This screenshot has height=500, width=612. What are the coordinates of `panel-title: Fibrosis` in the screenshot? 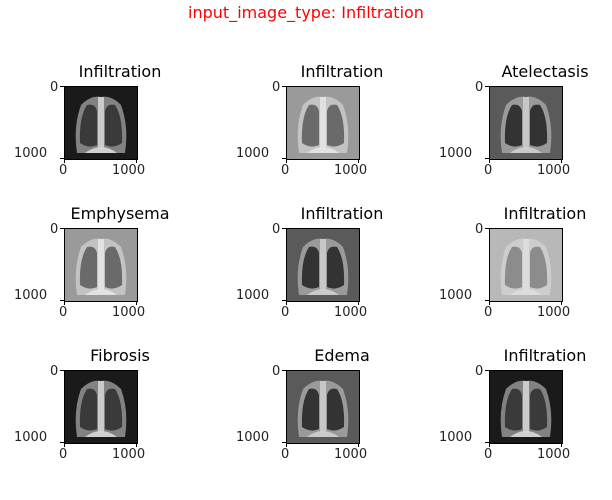 It's located at (120, 355).